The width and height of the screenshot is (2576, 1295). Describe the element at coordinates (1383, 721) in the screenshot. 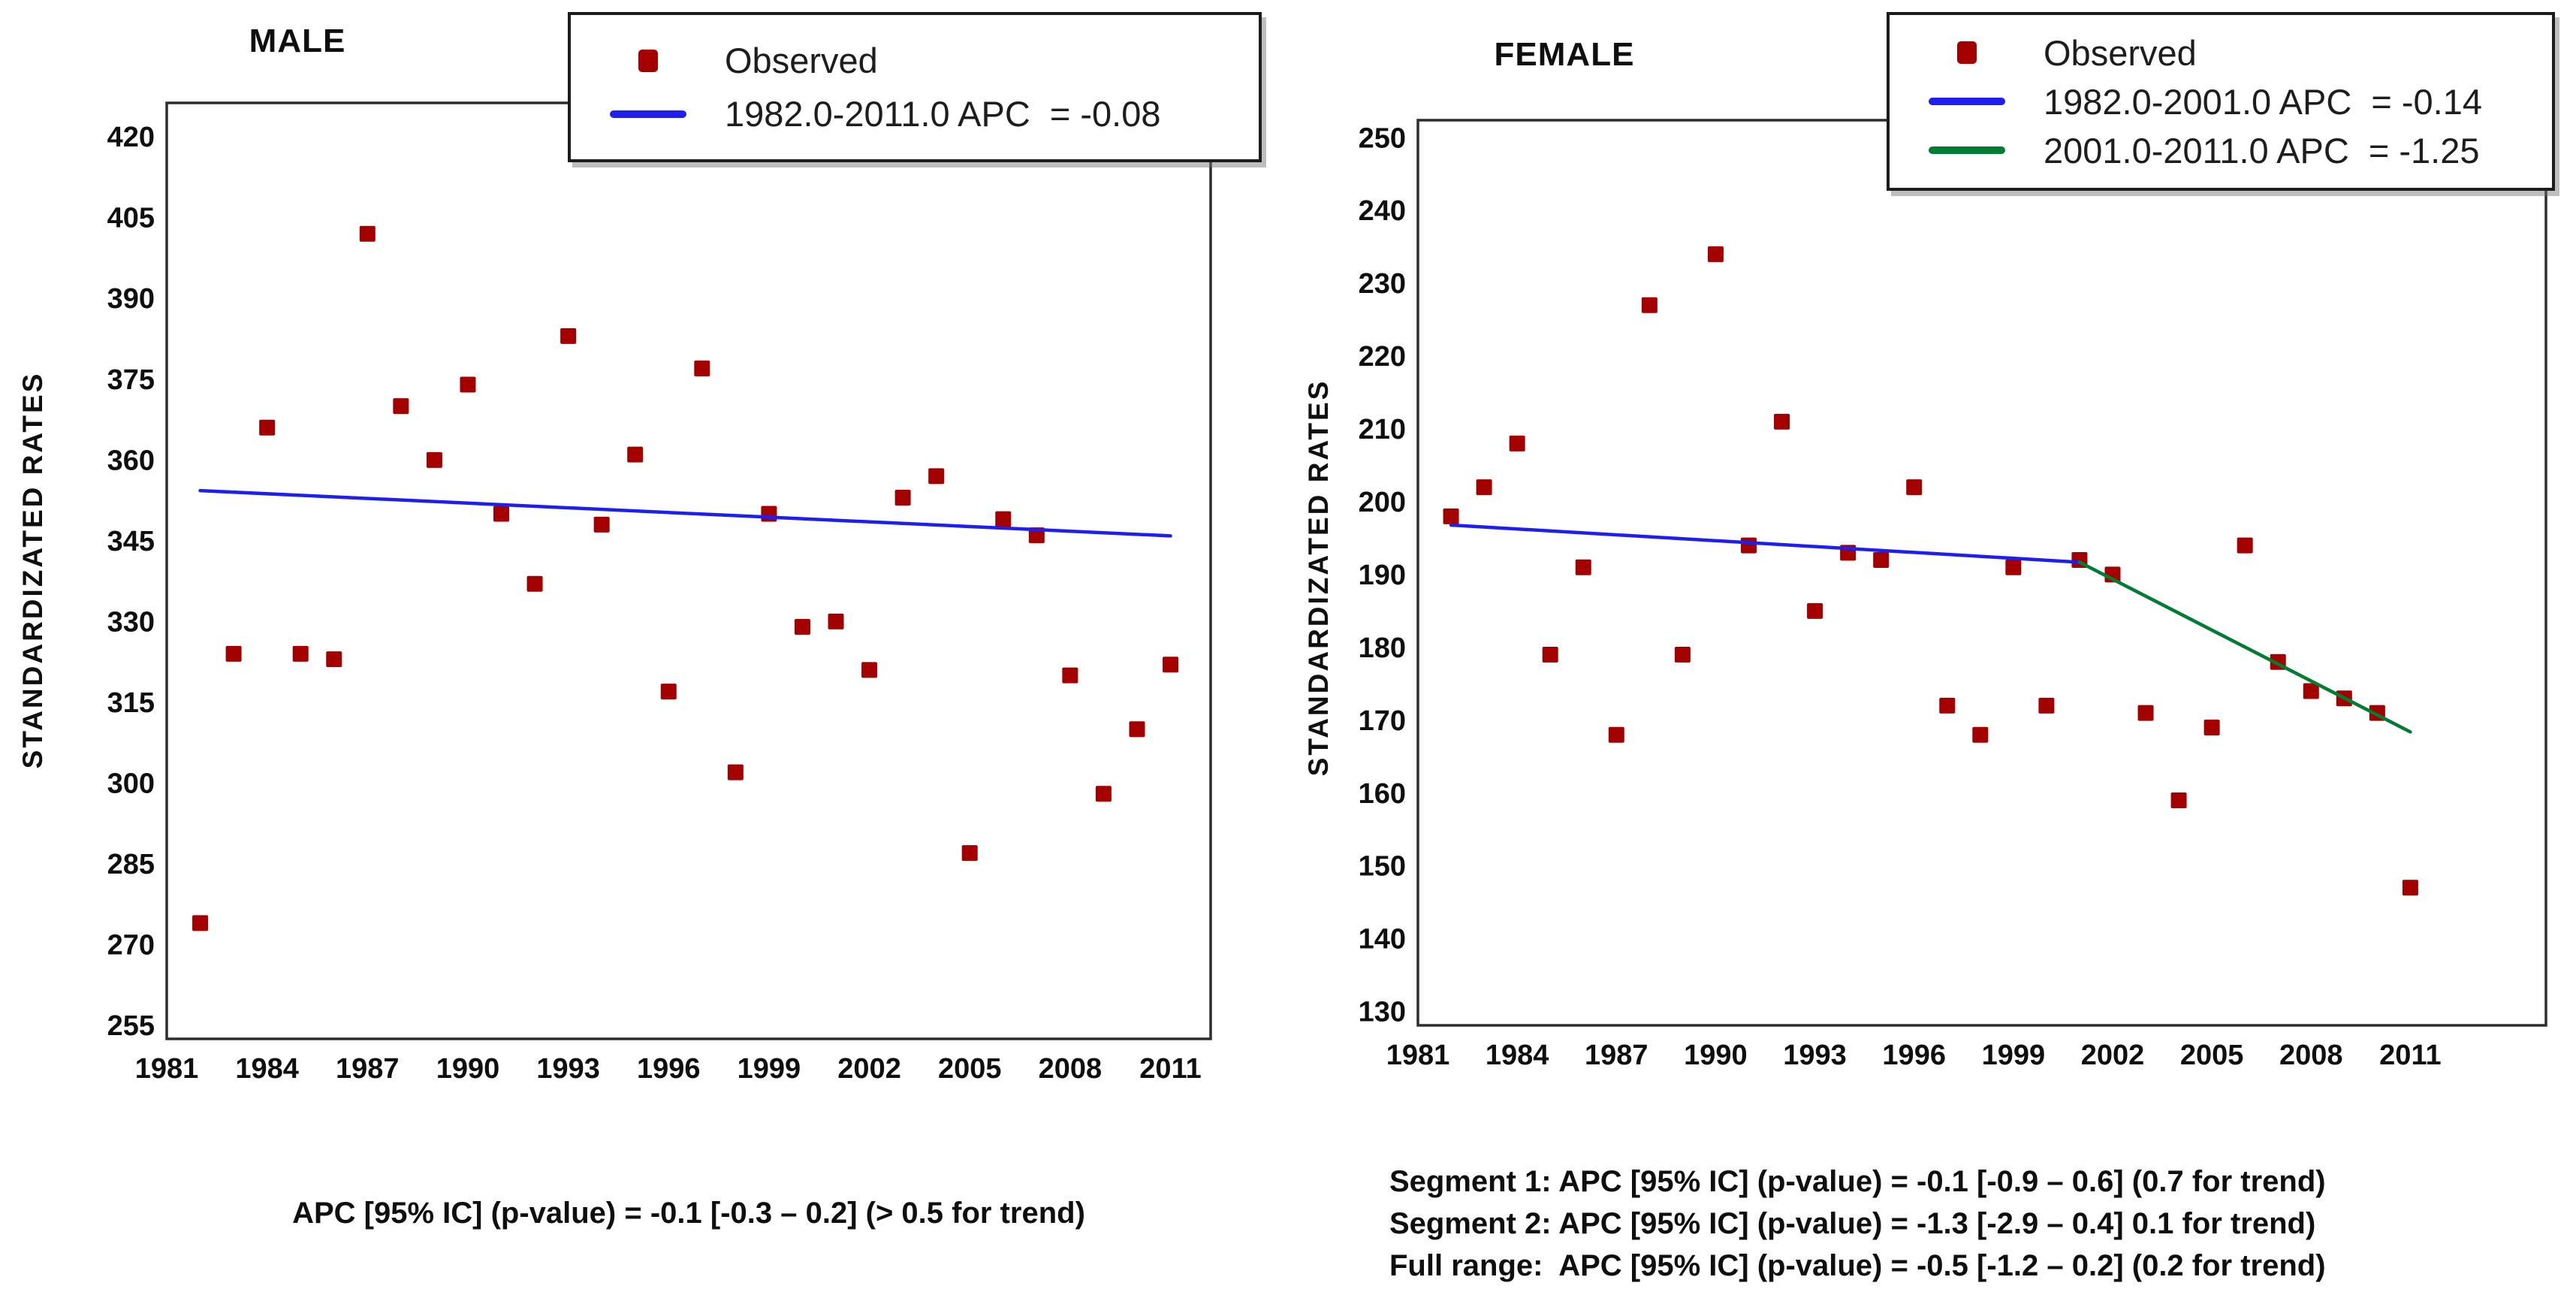

I see `y-tick-label: 170` at that location.